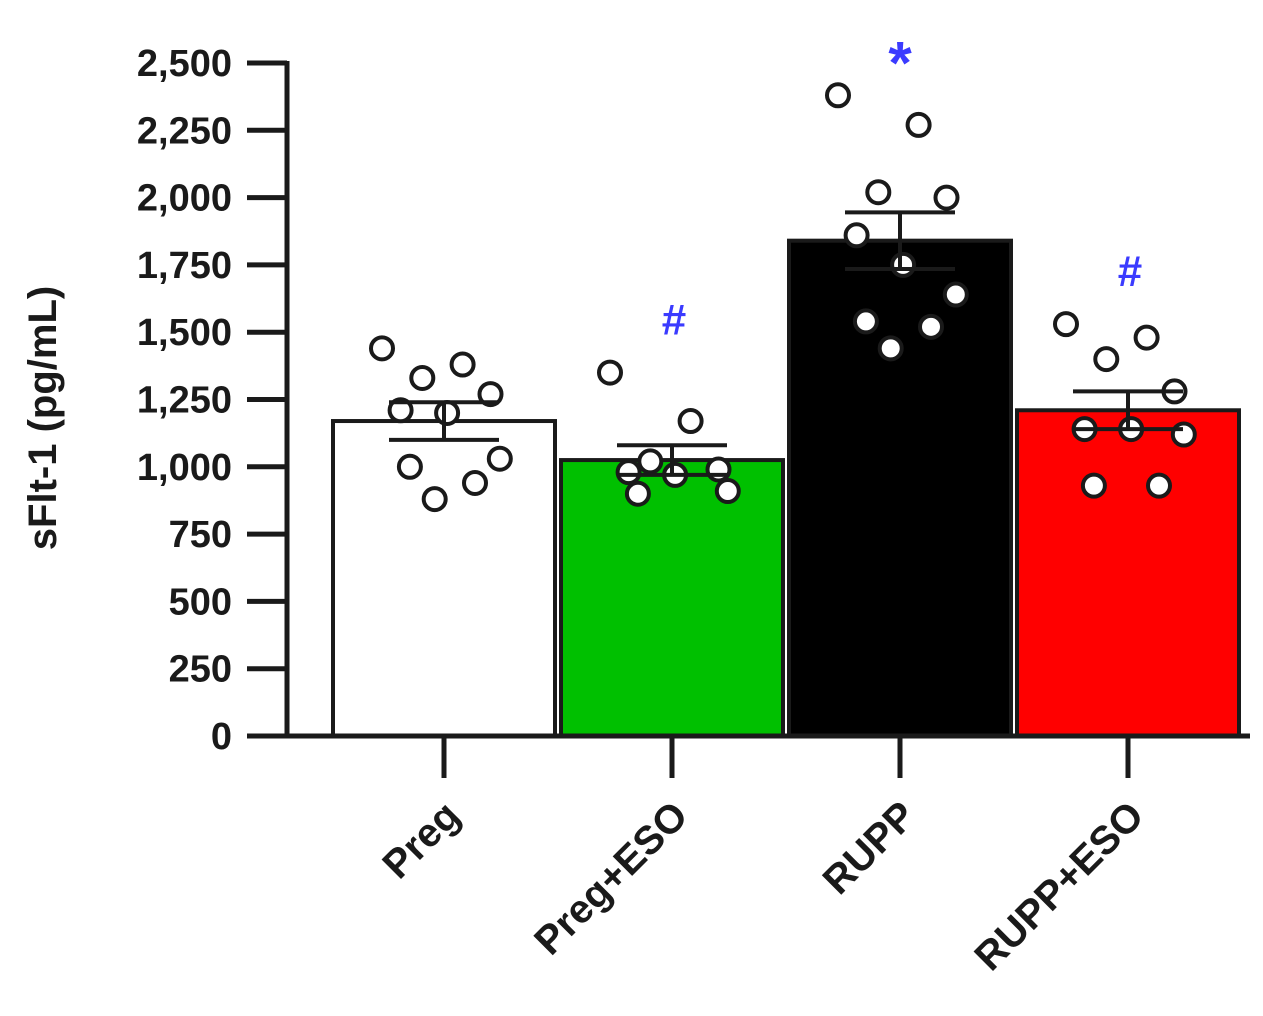 Image resolution: width=1263 pixels, height=1016 pixels. I want to click on y-tick-label: 500, so click(200, 602).